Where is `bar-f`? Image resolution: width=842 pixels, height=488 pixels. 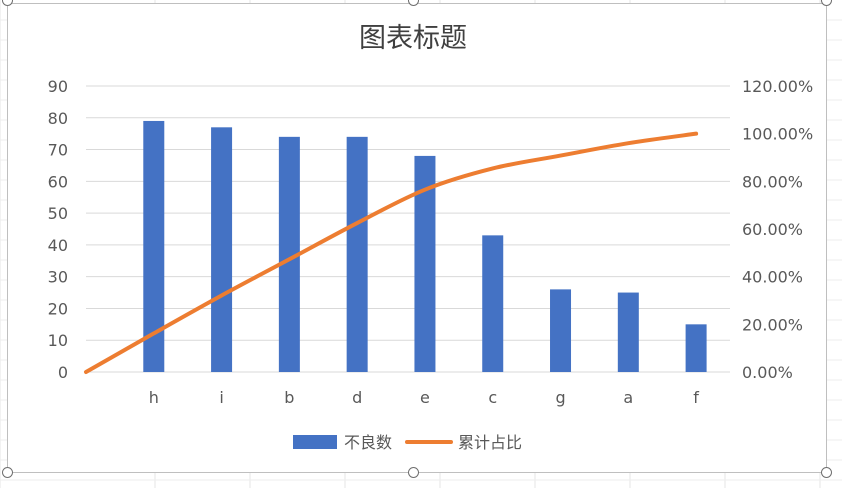
bar-f is located at coordinates (696, 348).